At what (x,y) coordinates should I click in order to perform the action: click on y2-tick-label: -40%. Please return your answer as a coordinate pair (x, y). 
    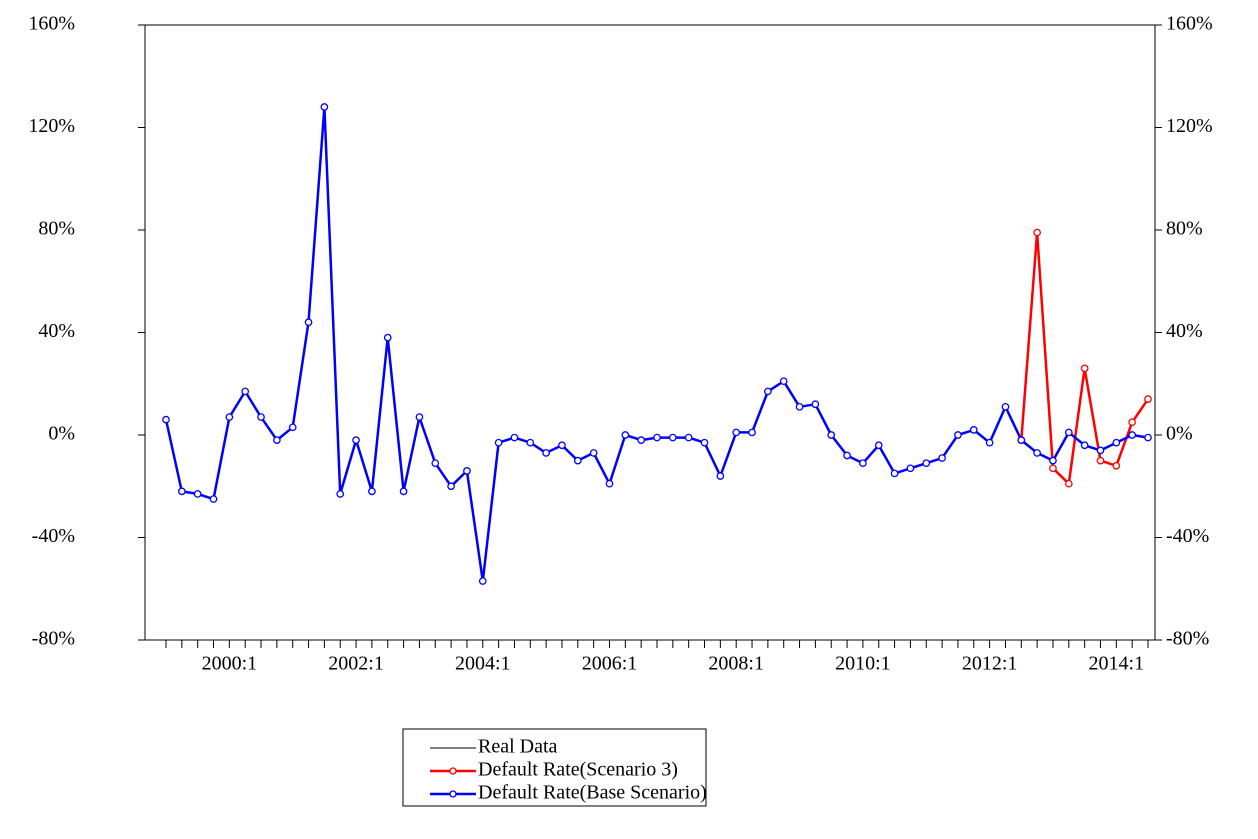
    Looking at the image, I should click on (1187, 536).